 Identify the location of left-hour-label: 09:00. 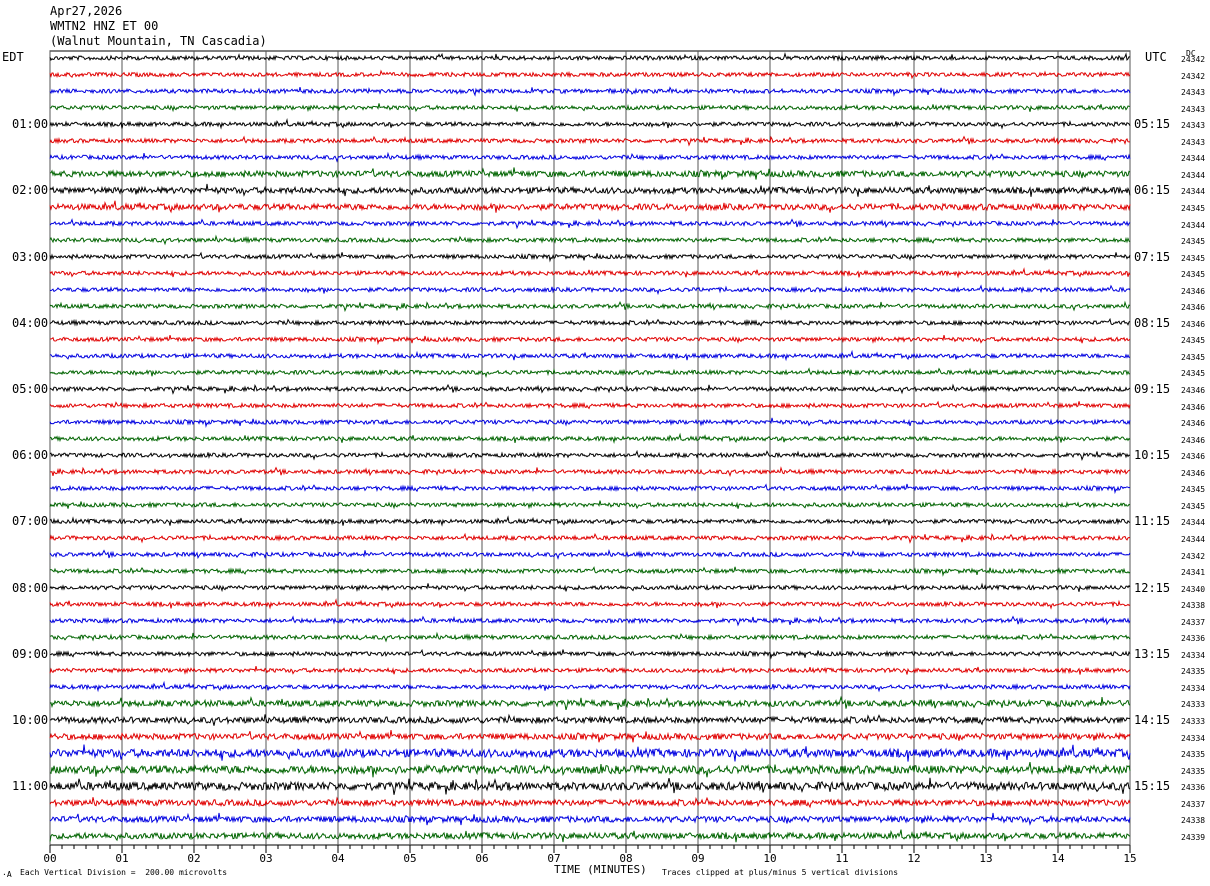
(30, 653).